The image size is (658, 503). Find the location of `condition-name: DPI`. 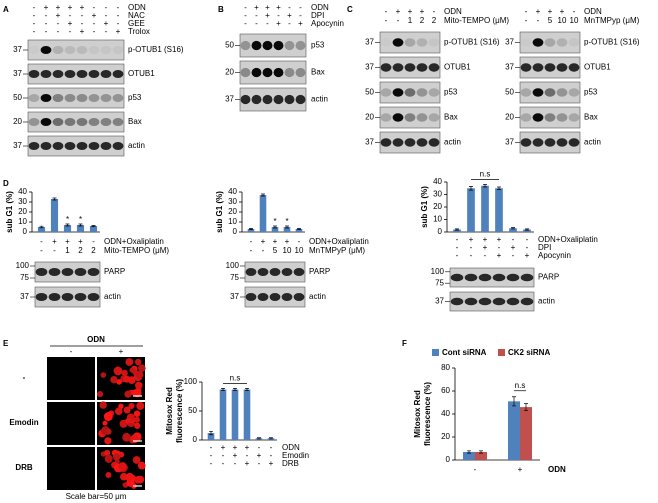

condition-name: DPI is located at coordinates (317, 15).